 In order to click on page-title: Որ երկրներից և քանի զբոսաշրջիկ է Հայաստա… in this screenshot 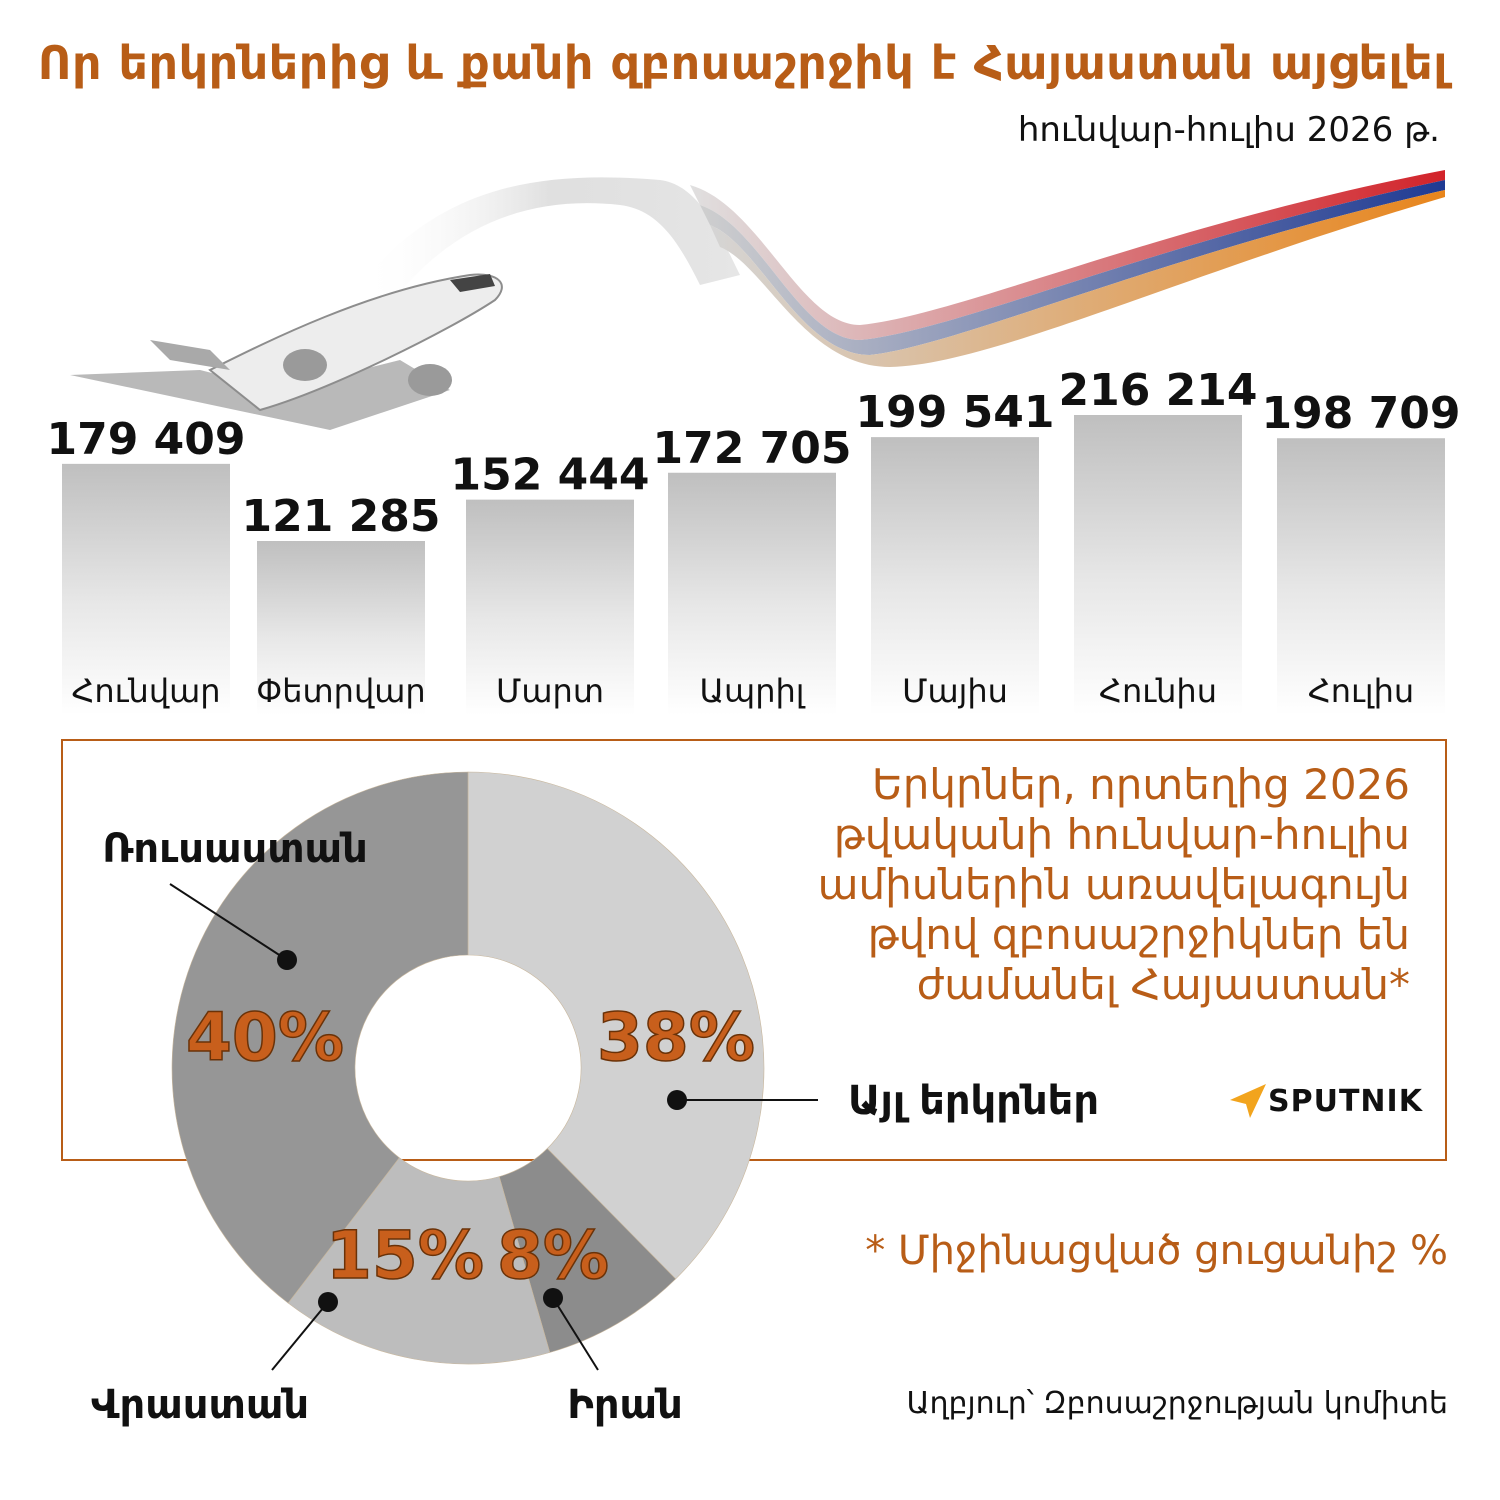, I will do `click(742, 63)`.